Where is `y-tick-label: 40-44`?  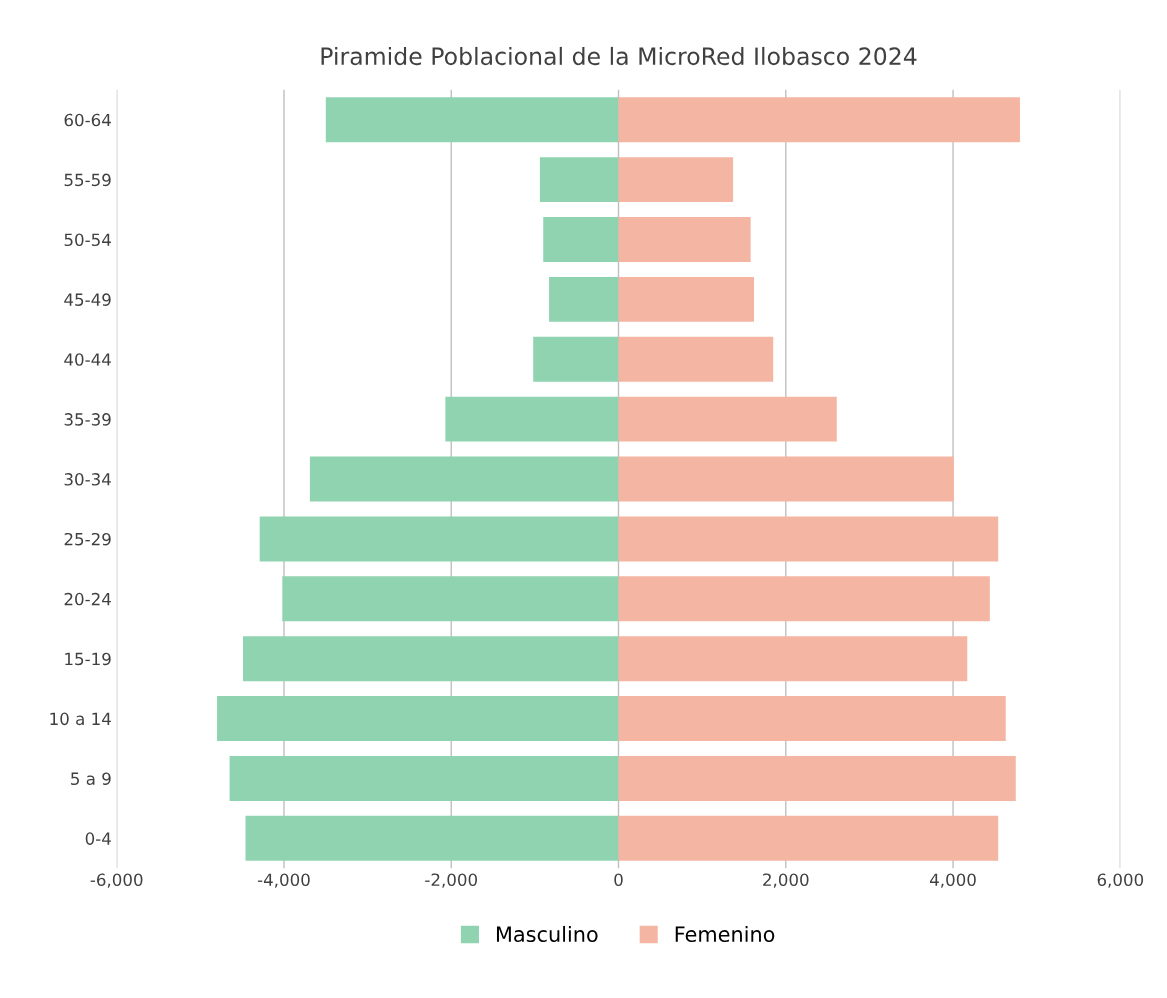
y-tick-label: 40-44 is located at coordinates (87, 359).